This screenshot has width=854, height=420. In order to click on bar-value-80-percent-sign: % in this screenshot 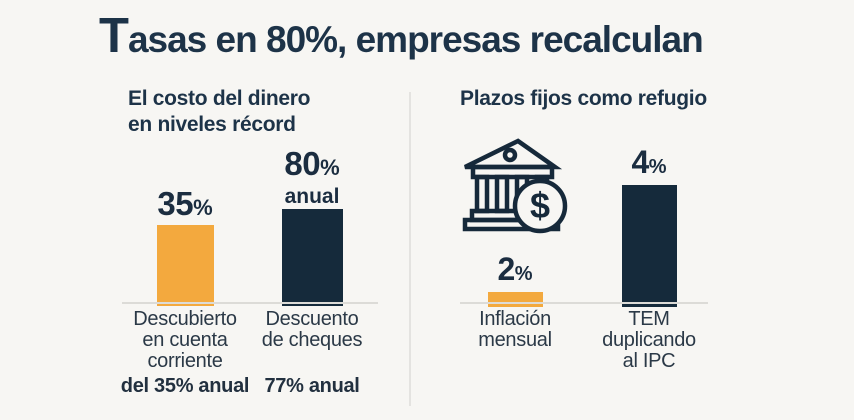, I will do `click(330, 167)`.